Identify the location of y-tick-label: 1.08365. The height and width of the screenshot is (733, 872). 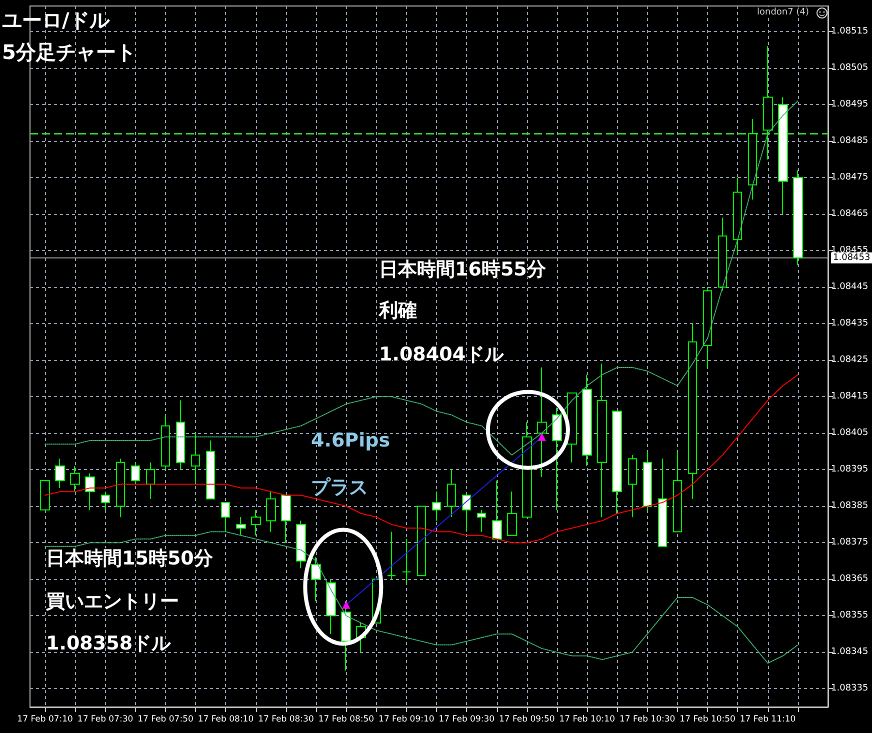
(849, 579).